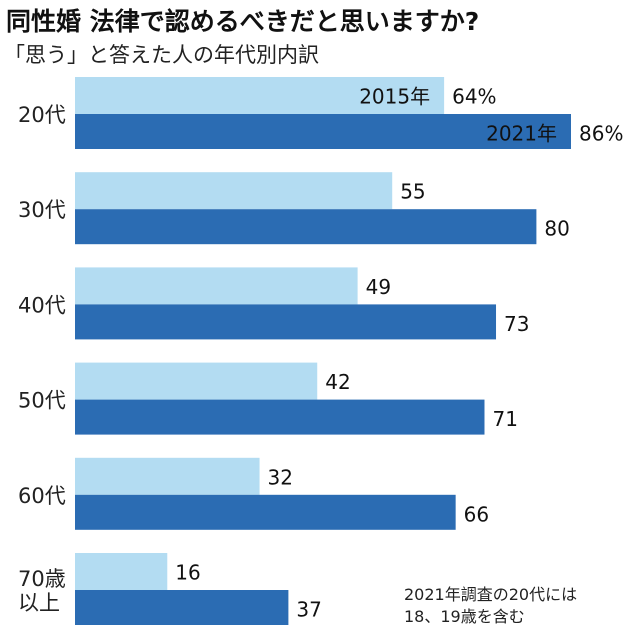  Describe the element at coordinates (394, 97) in the screenshot. I see `legend-label: 2015年` at that location.